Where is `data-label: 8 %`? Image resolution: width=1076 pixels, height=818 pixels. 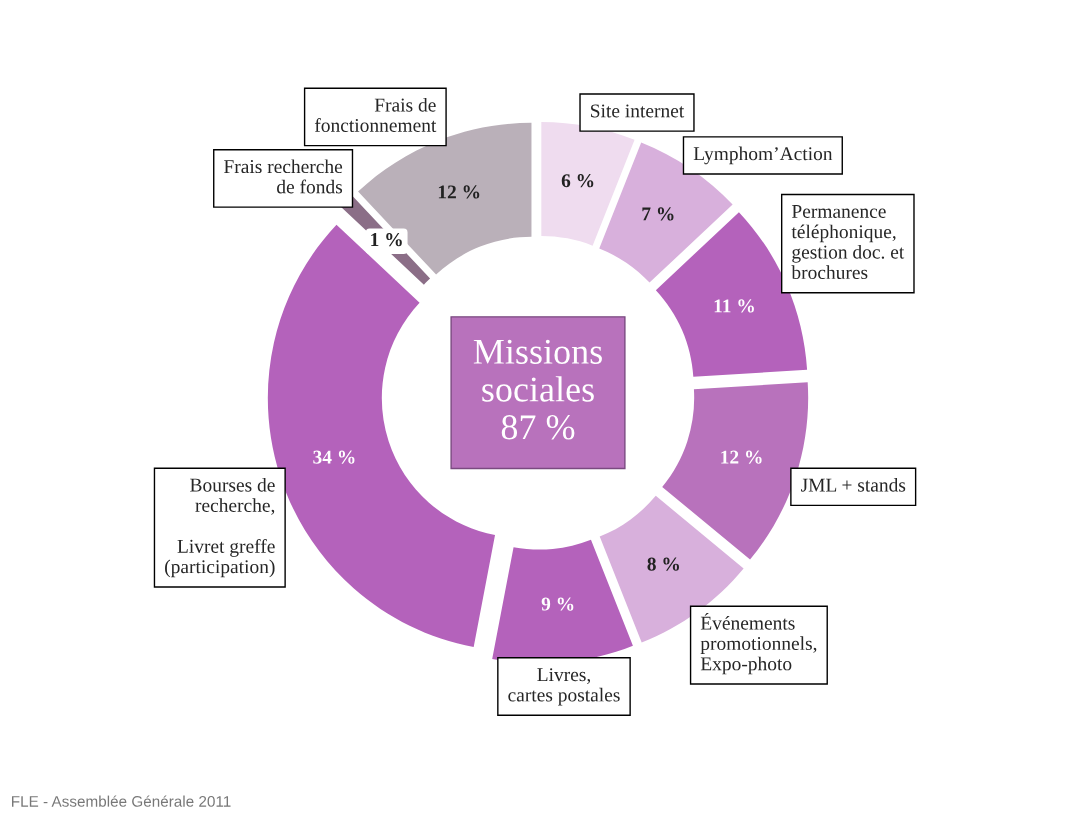
data-label: 8 % is located at coordinates (663, 564).